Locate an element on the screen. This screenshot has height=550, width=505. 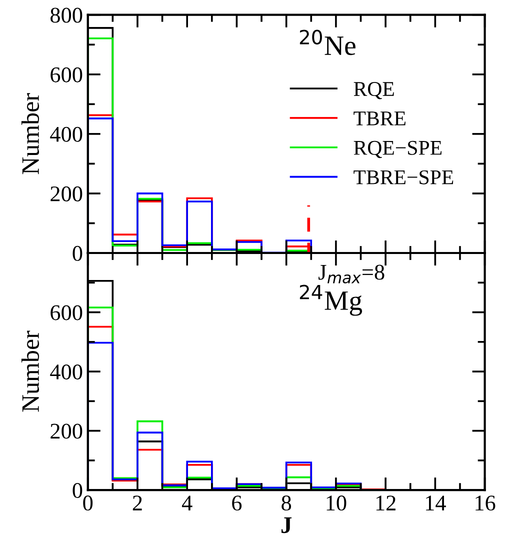
x-tick-label: 4 is located at coordinates (187, 503).